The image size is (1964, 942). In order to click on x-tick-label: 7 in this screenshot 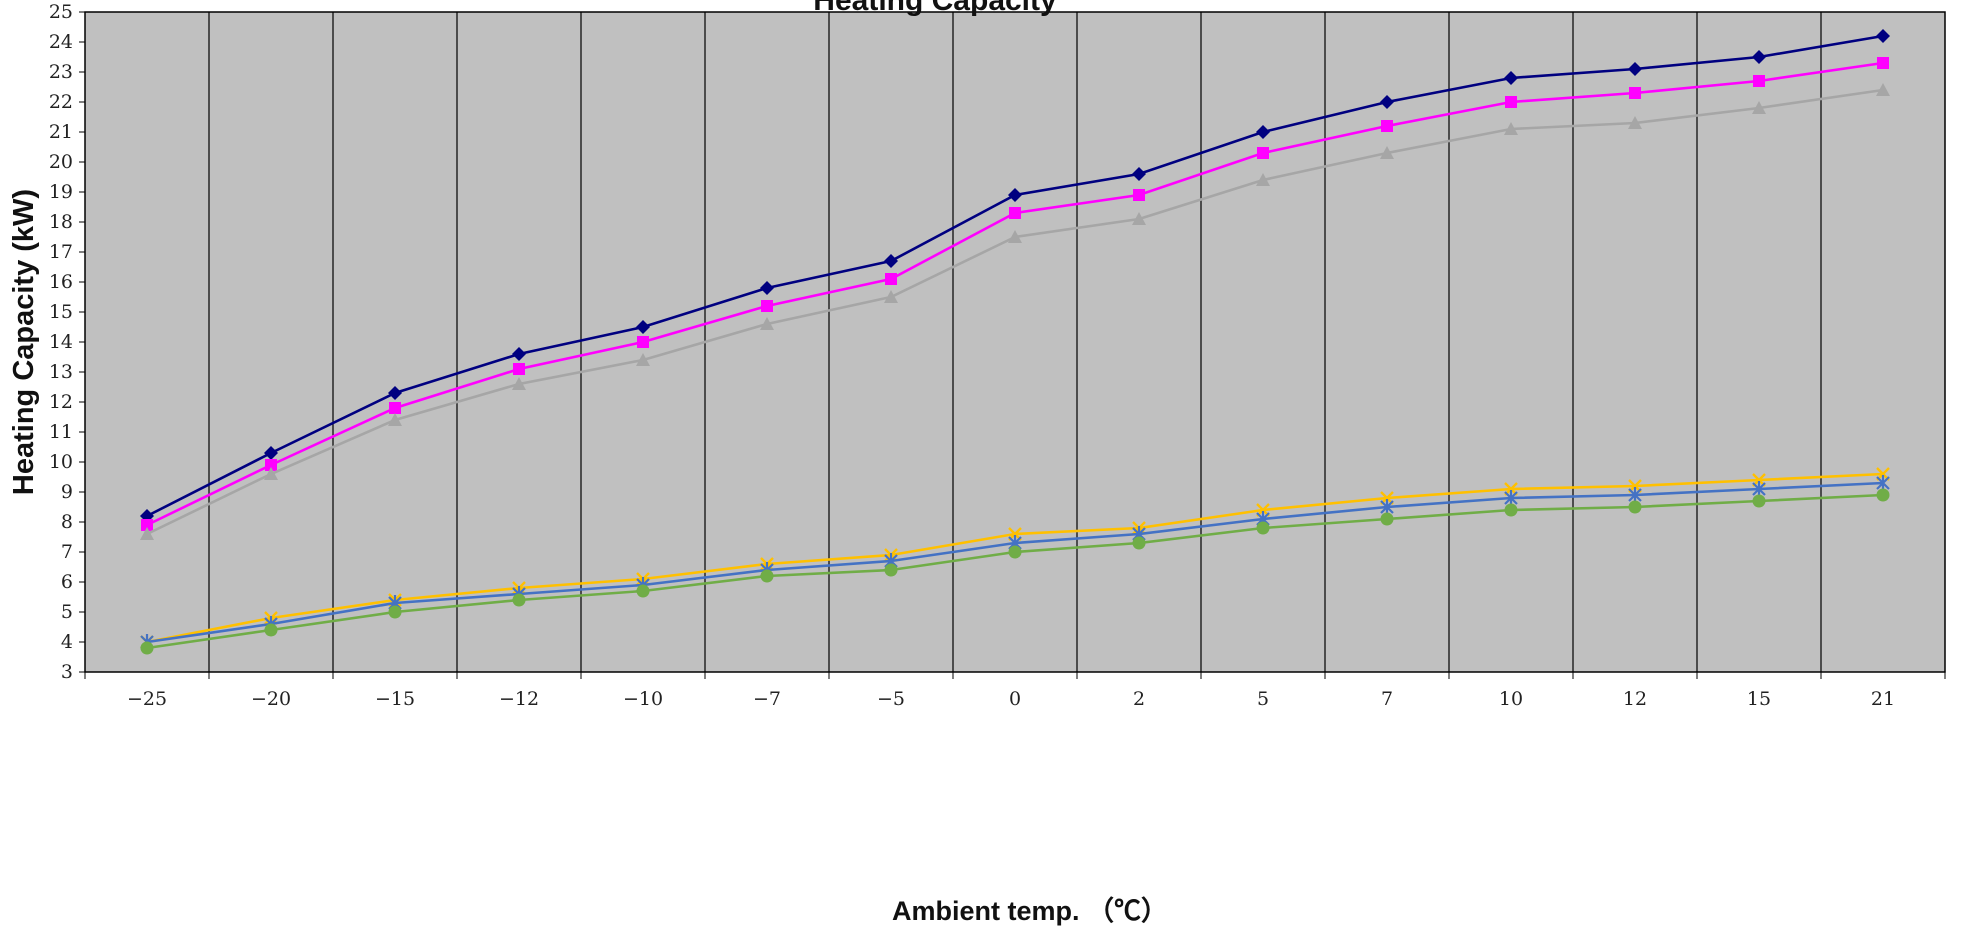, I will do `click(1387, 699)`.